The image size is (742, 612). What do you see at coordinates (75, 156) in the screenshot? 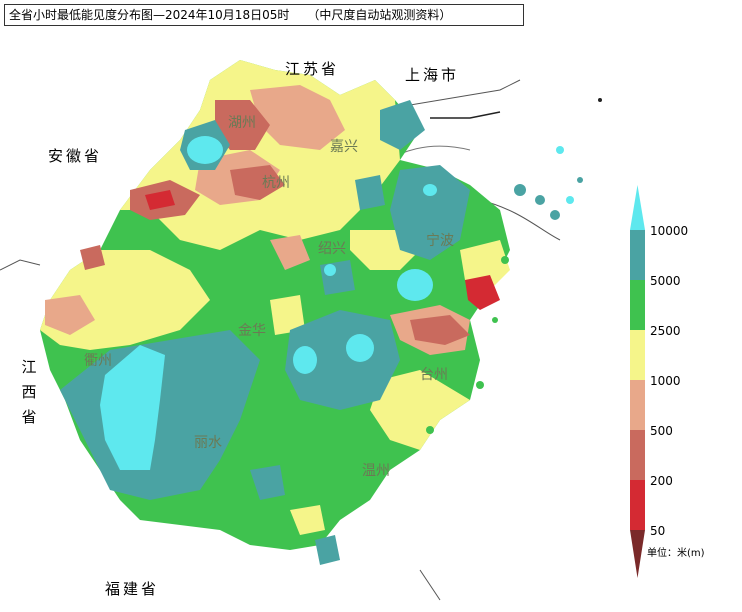
I see `label-anhui: 安徽省` at bounding box center [75, 156].